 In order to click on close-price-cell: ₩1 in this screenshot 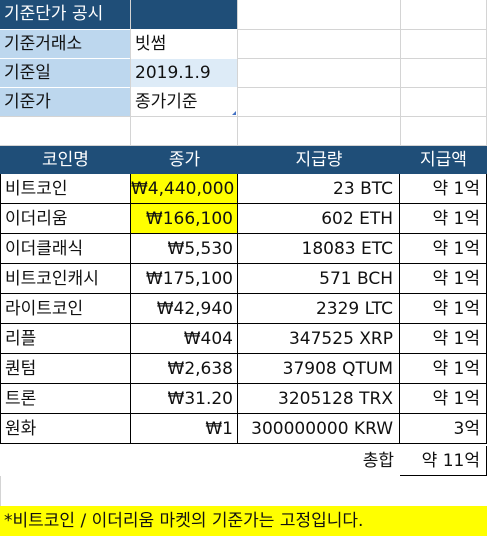, I will do `click(184, 429)`.